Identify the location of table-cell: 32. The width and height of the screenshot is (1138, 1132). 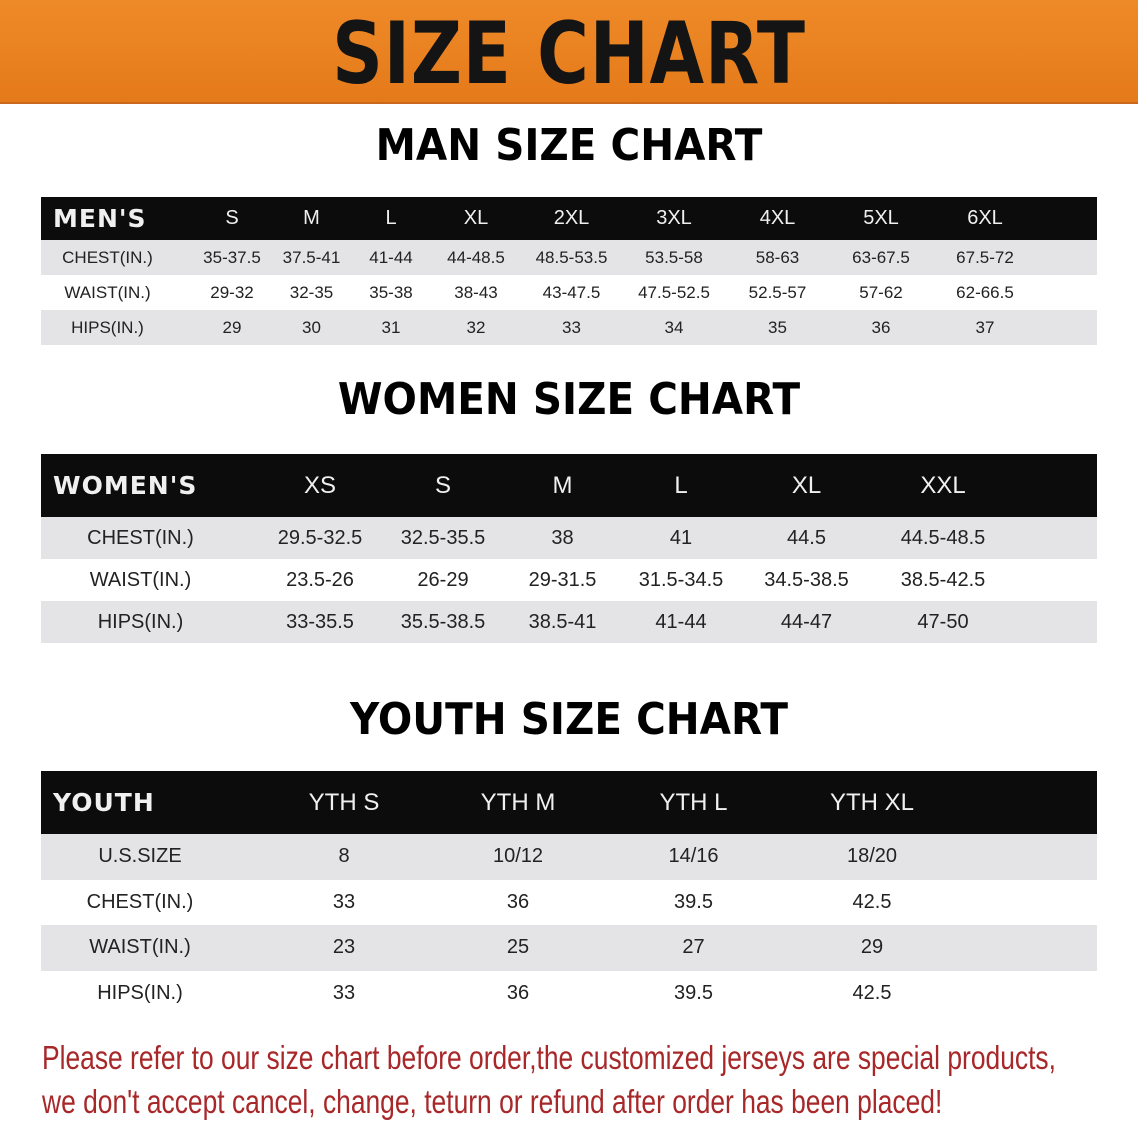
(476, 327).